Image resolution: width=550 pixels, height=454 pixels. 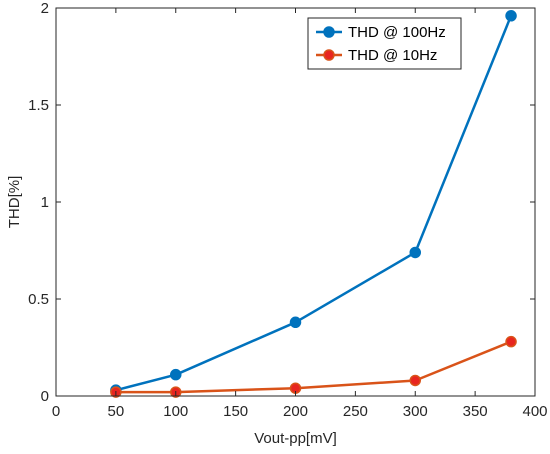 I want to click on x-tick-label: 400, so click(x=534, y=411).